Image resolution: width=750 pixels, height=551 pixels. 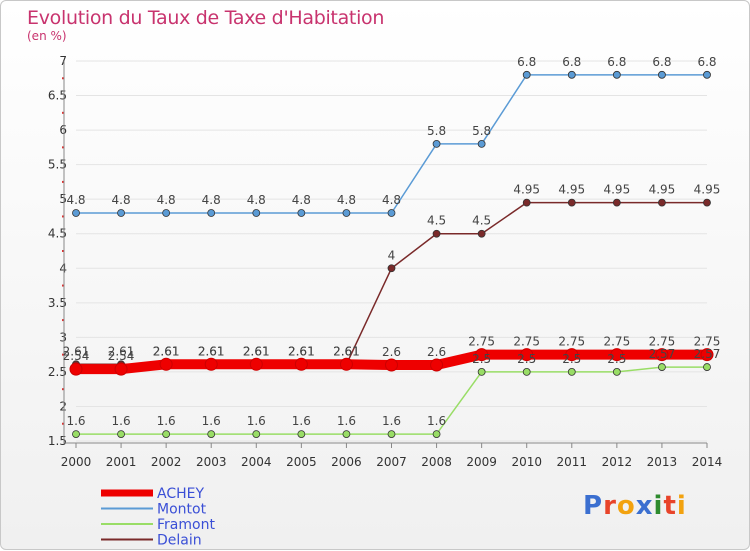 I want to click on y-tick-label: 5.5, so click(x=57, y=165).